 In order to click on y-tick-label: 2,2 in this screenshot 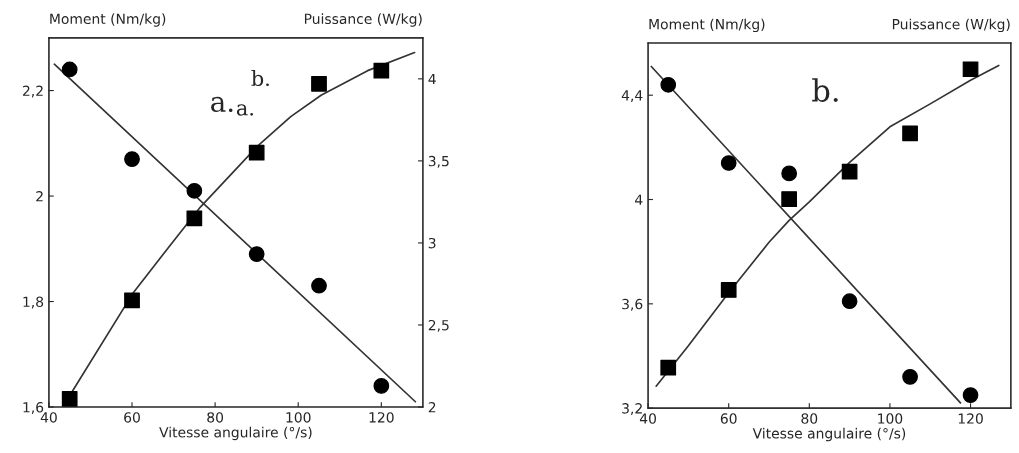, I will do `click(32, 91)`.